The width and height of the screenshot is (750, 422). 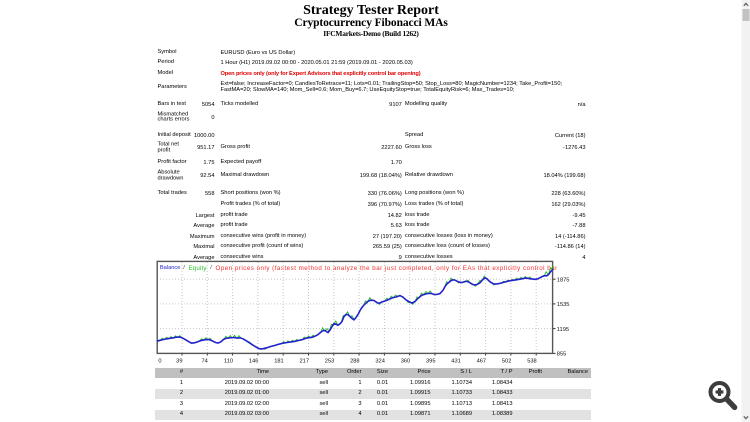 What do you see at coordinates (254, 362) in the screenshot?
I see `svg-text: 146` at bounding box center [254, 362].